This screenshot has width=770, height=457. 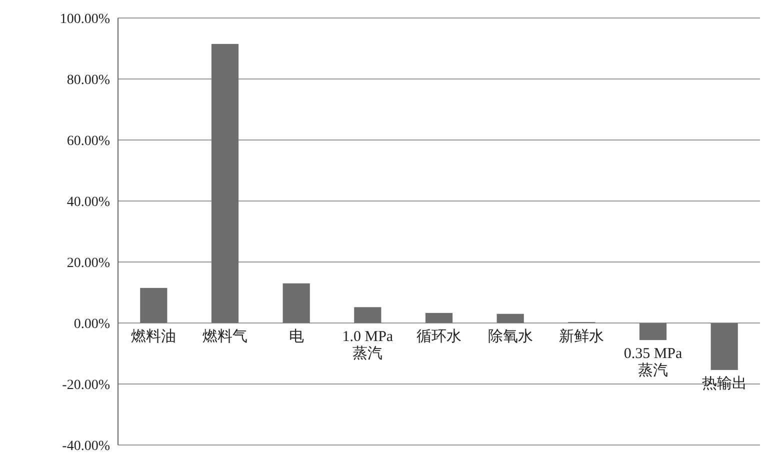 What do you see at coordinates (92, 324) in the screenshot?
I see `y-tick-label: 0.00%` at bounding box center [92, 324].